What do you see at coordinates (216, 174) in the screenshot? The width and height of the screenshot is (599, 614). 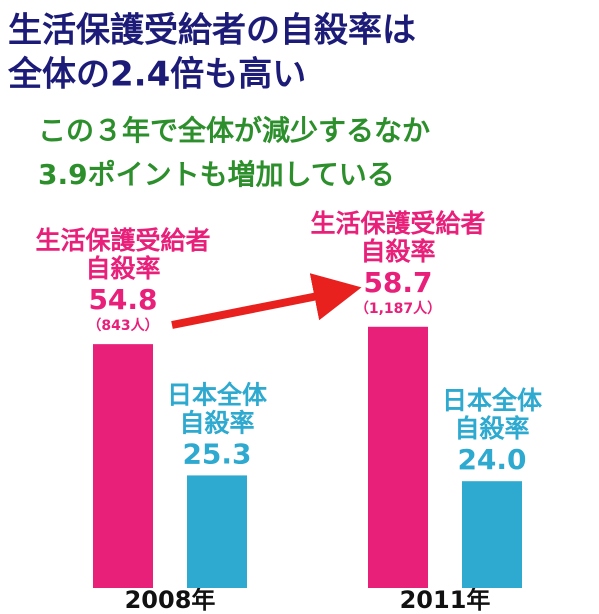 I see `subtitle-line: 3.9ポイントも増加している` at bounding box center [216, 174].